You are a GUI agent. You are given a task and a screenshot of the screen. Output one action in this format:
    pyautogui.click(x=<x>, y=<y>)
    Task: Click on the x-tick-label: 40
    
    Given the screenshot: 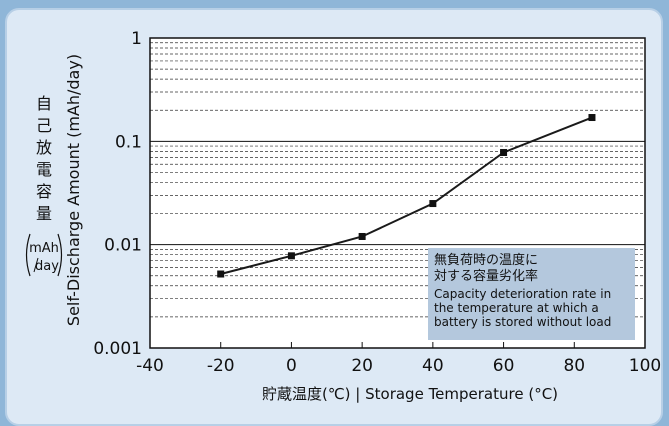 What is the action you would take?
    pyautogui.click(x=433, y=366)
    